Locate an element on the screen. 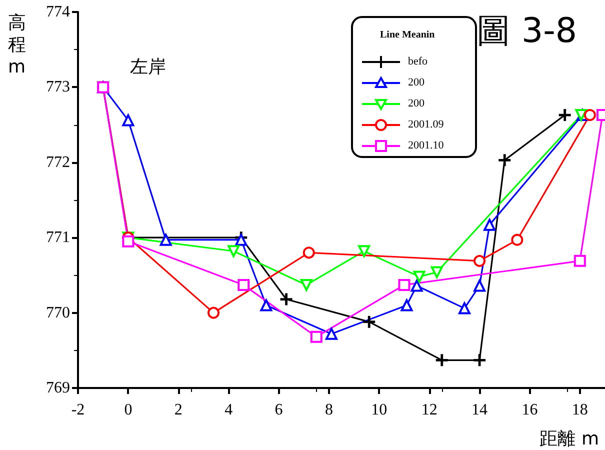 The image size is (605, 450). x-tick-label: 6 is located at coordinates (278, 410).